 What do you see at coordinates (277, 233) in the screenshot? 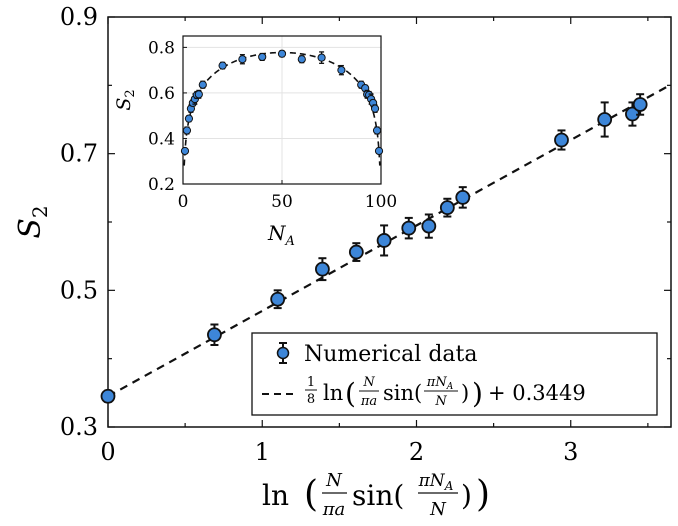
I see `inset-x-label-main: N` at bounding box center [277, 233].